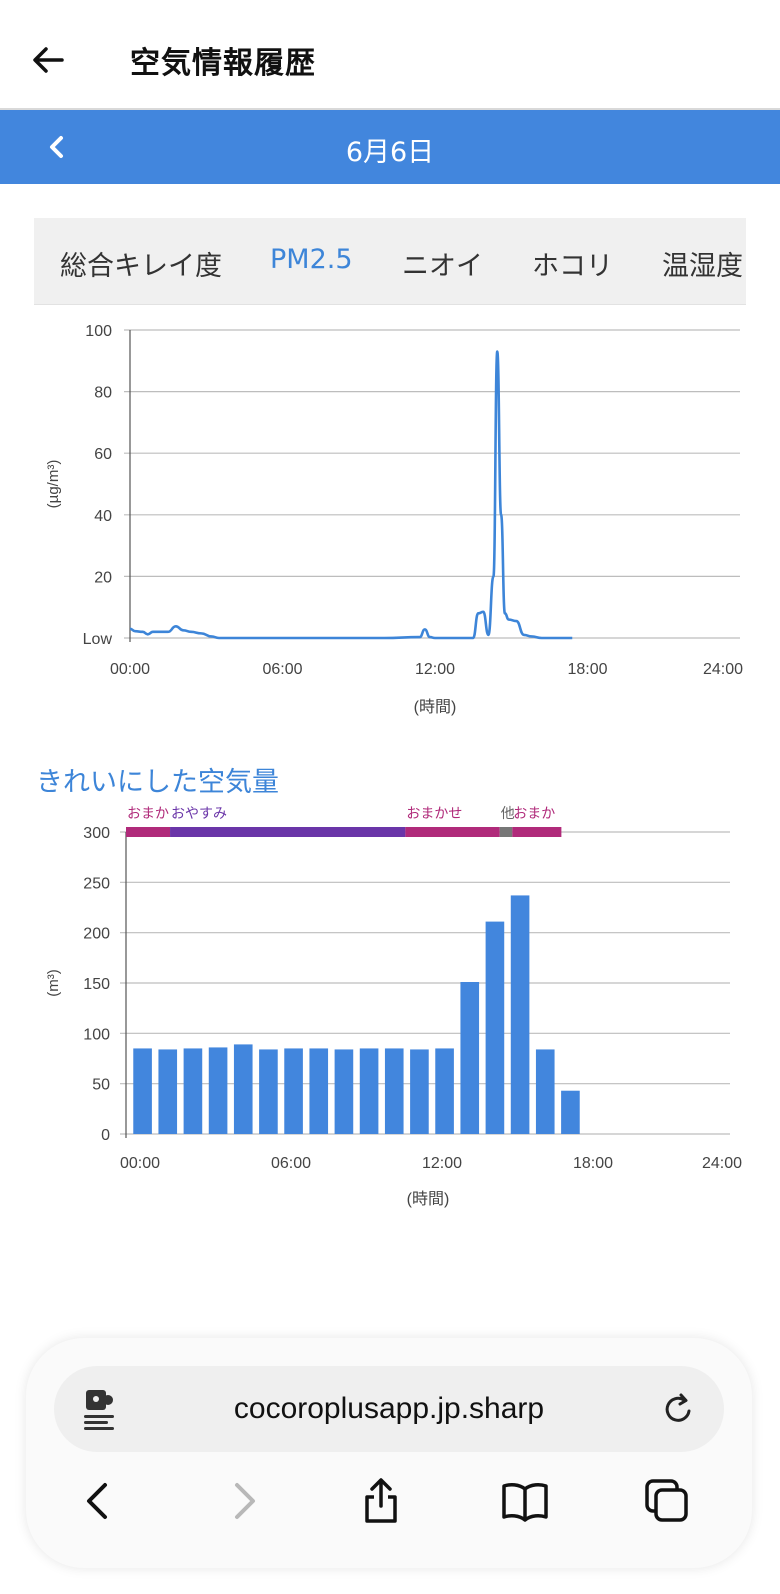  What do you see at coordinates (96, 934) in the screenshot?
I see `y-tick-label: 200` at bounding box center [96, 934].